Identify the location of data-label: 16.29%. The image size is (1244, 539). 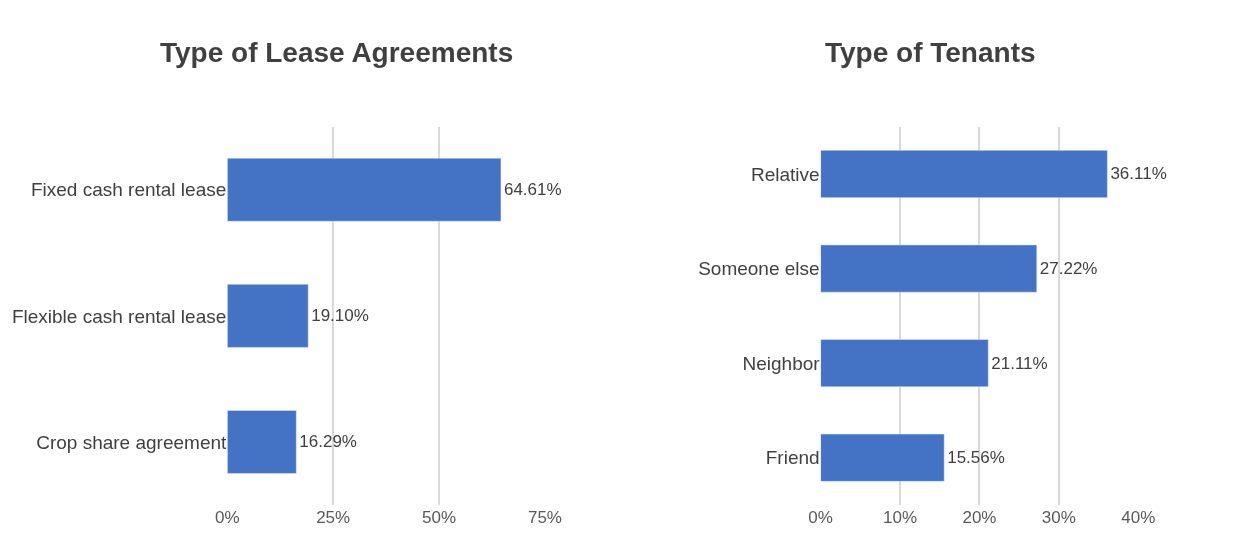
(328, 442).